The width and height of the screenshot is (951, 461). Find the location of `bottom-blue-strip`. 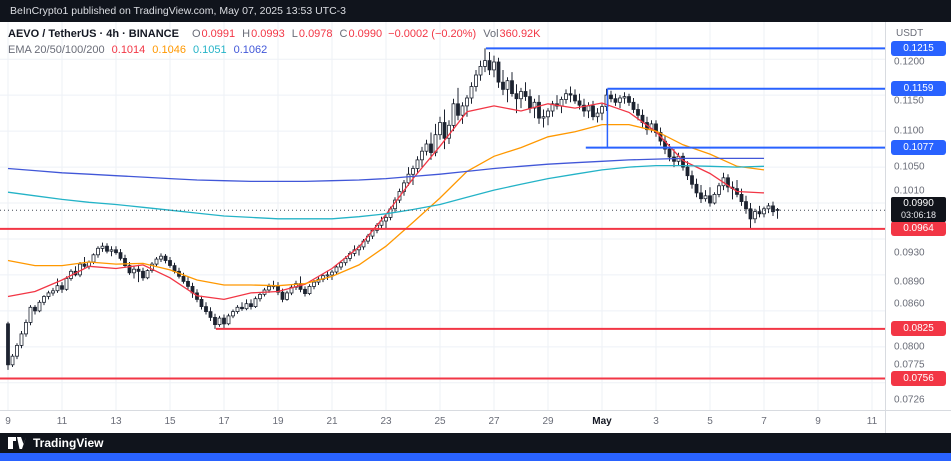

bottom-blue-strip is located at coordinates (475, 457).